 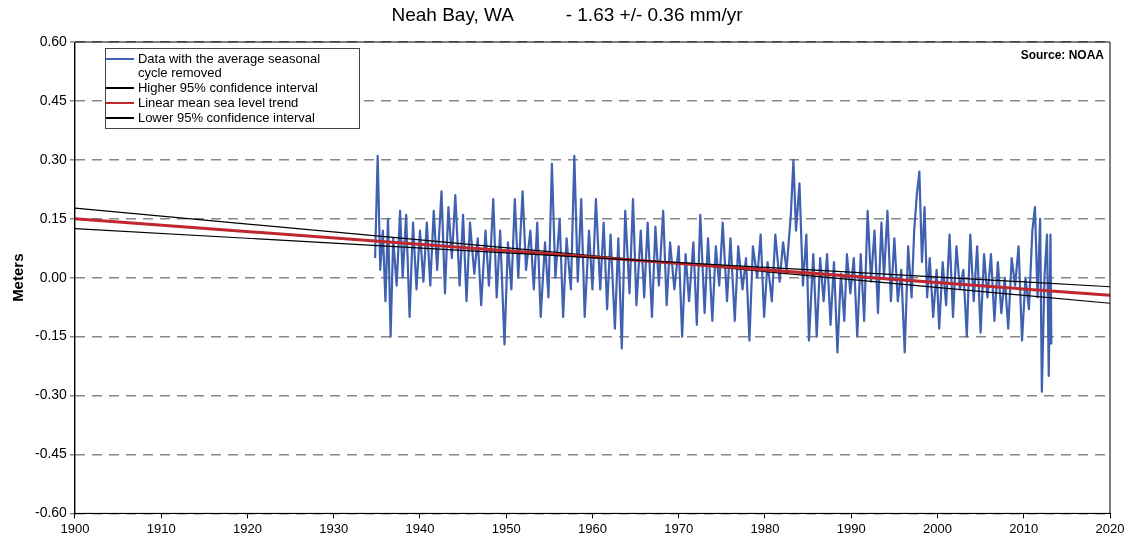 What do you see at coordinates (51, 335) in the screenshot?
I see `y-tick-label: -0.15` at bounding box center [51, 335].